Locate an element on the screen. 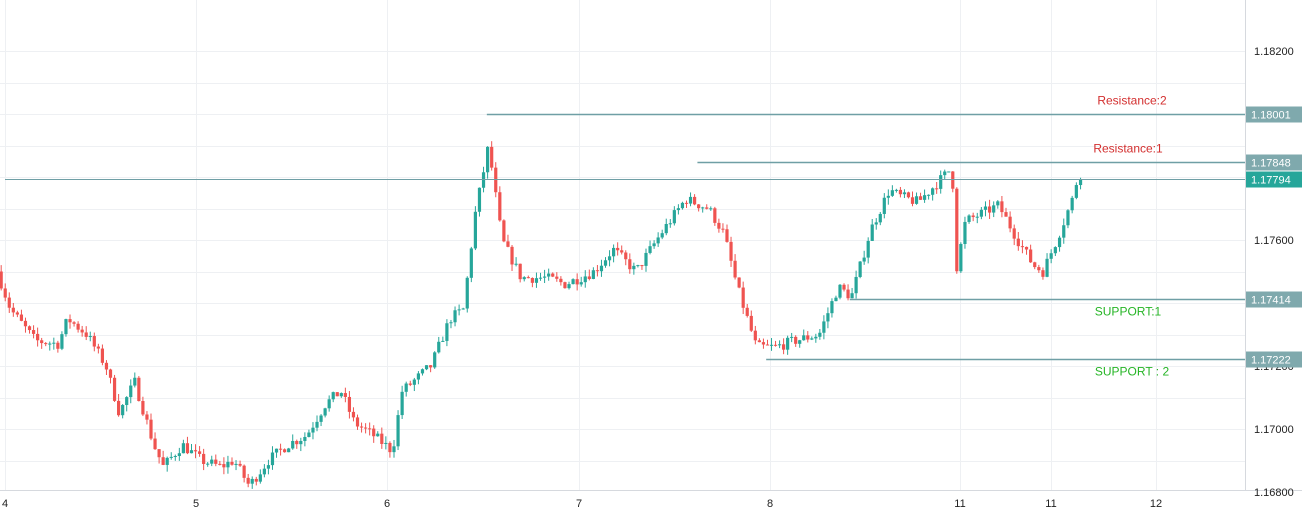 This screenshot has height=518, width=1302. resistance-level-name: Resistance:1 is located at coordinates (1128, 149).